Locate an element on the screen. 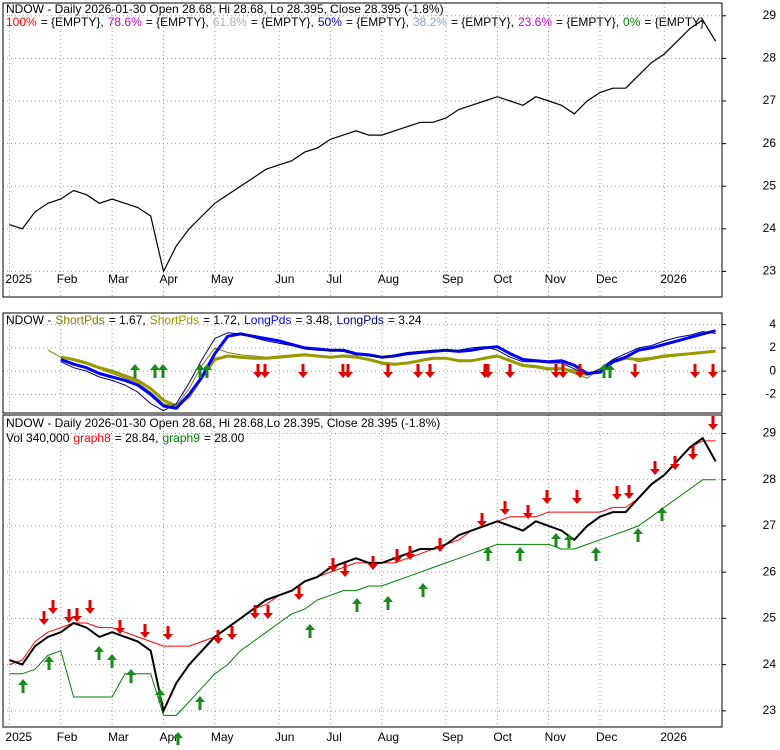 The image size is (780, 750). panel-frame is located at coordinates (362, 363).